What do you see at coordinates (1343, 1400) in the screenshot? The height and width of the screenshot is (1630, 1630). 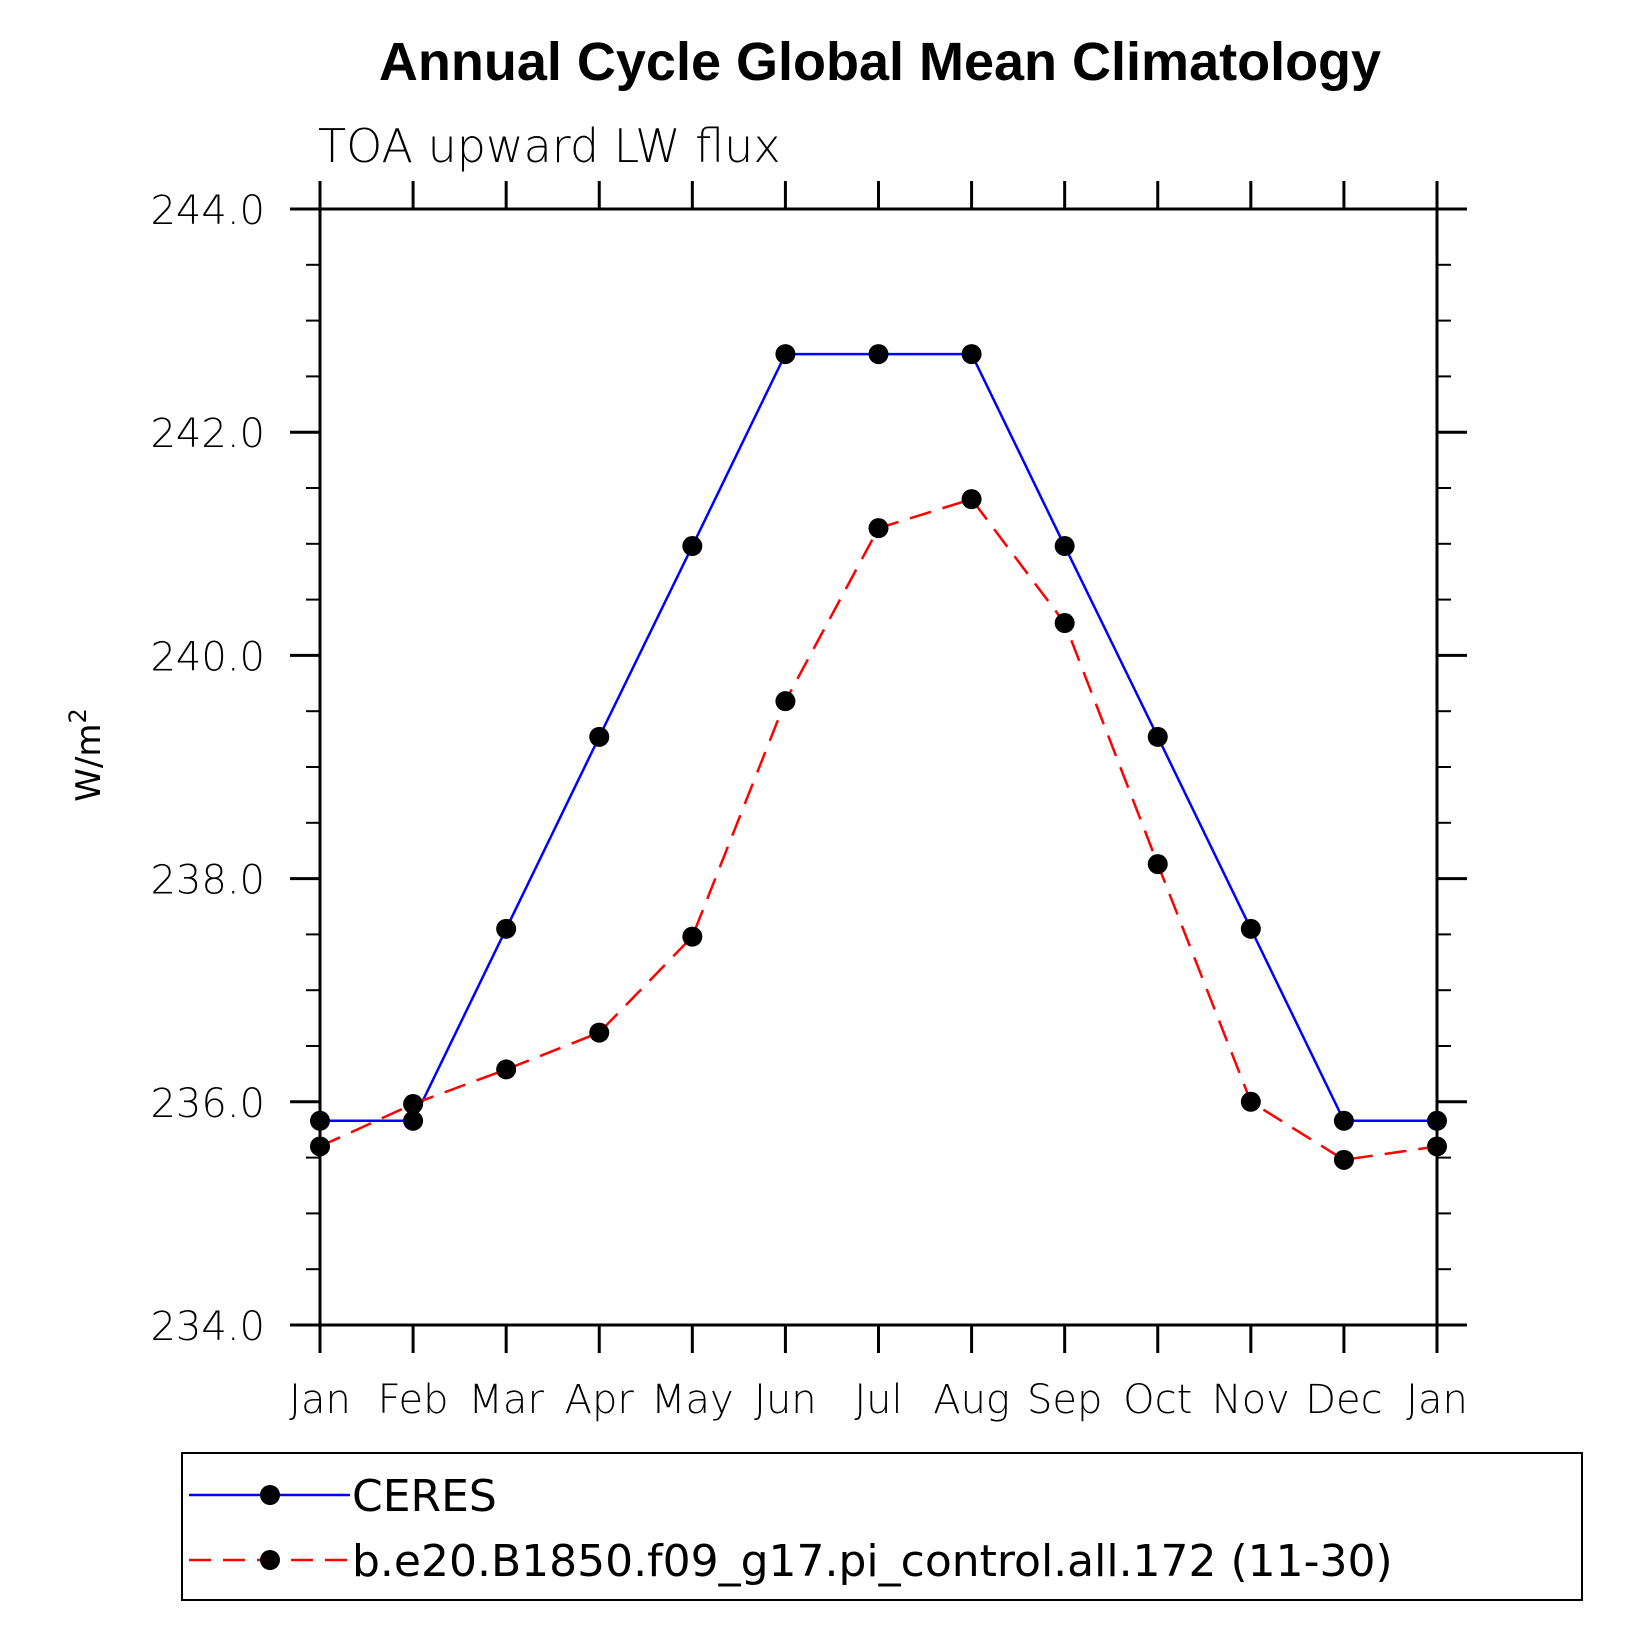 I see `x-tick-label: Dec` at bounding box center [1343, 1400].